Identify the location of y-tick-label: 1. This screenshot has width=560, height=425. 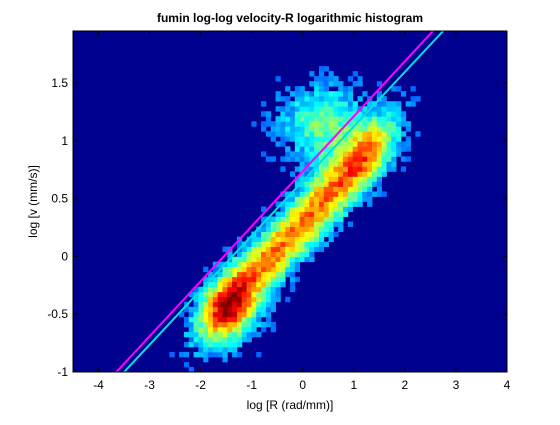
(64, 141).